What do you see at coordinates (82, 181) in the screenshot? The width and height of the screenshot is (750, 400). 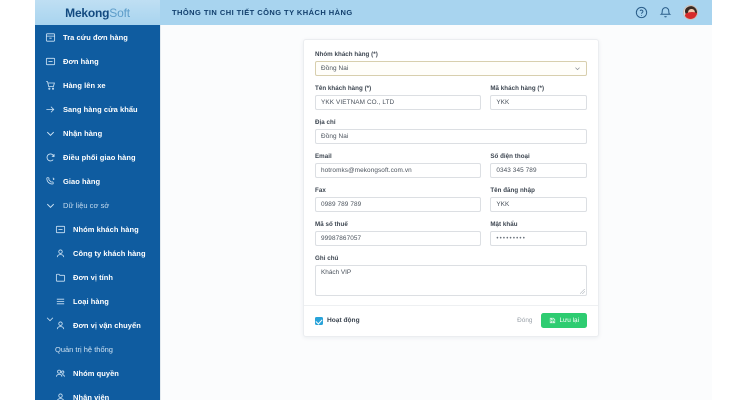 I see `sidebar-item-label: Giao hàng` at bounding box center [82, 181].